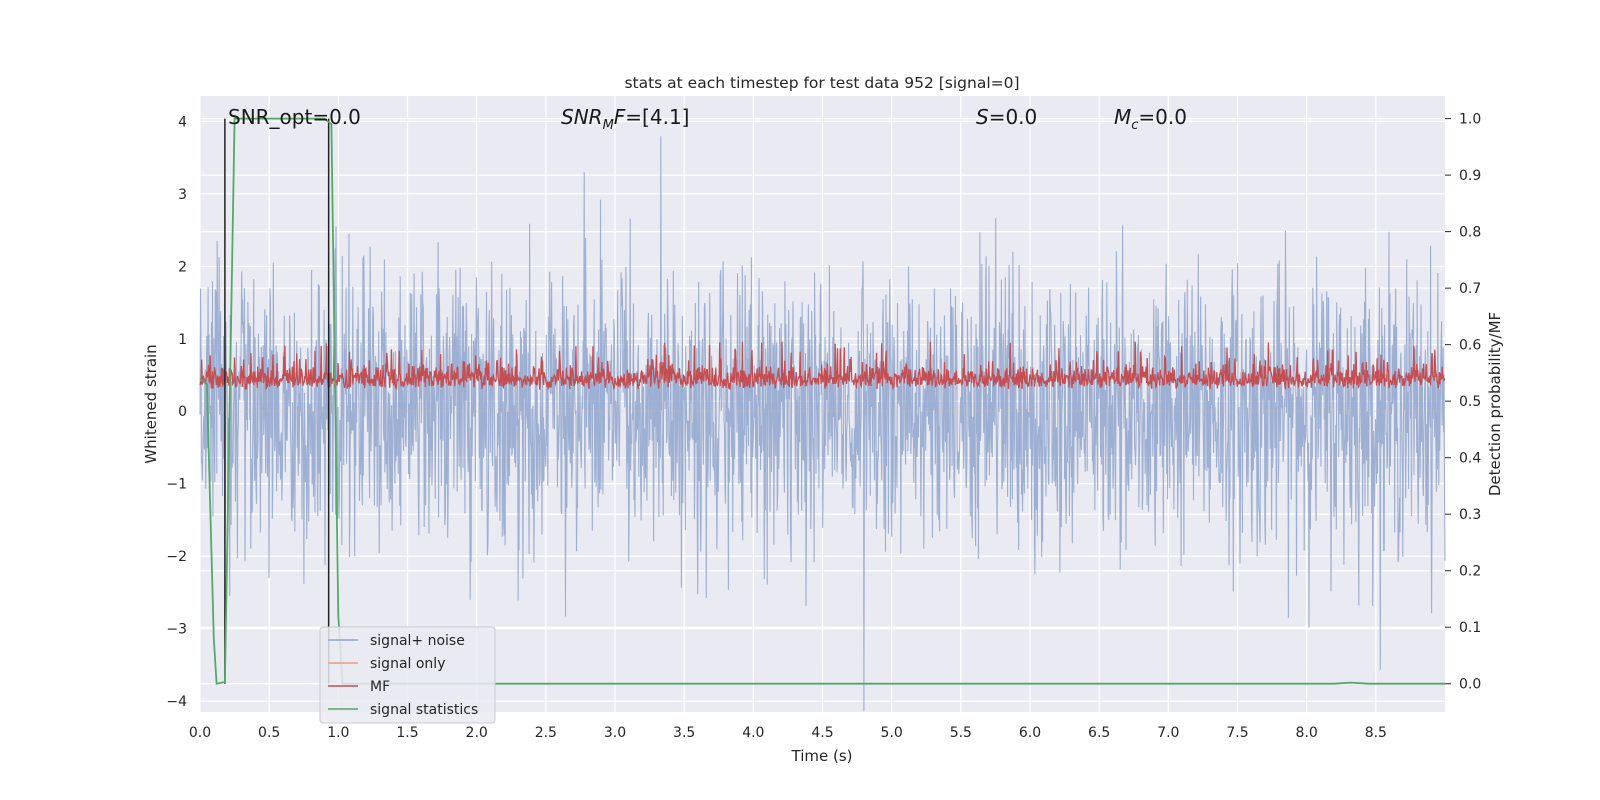  I want to click on annotation-snr-mf: SNRMF=[4.1], so click(625, 119).